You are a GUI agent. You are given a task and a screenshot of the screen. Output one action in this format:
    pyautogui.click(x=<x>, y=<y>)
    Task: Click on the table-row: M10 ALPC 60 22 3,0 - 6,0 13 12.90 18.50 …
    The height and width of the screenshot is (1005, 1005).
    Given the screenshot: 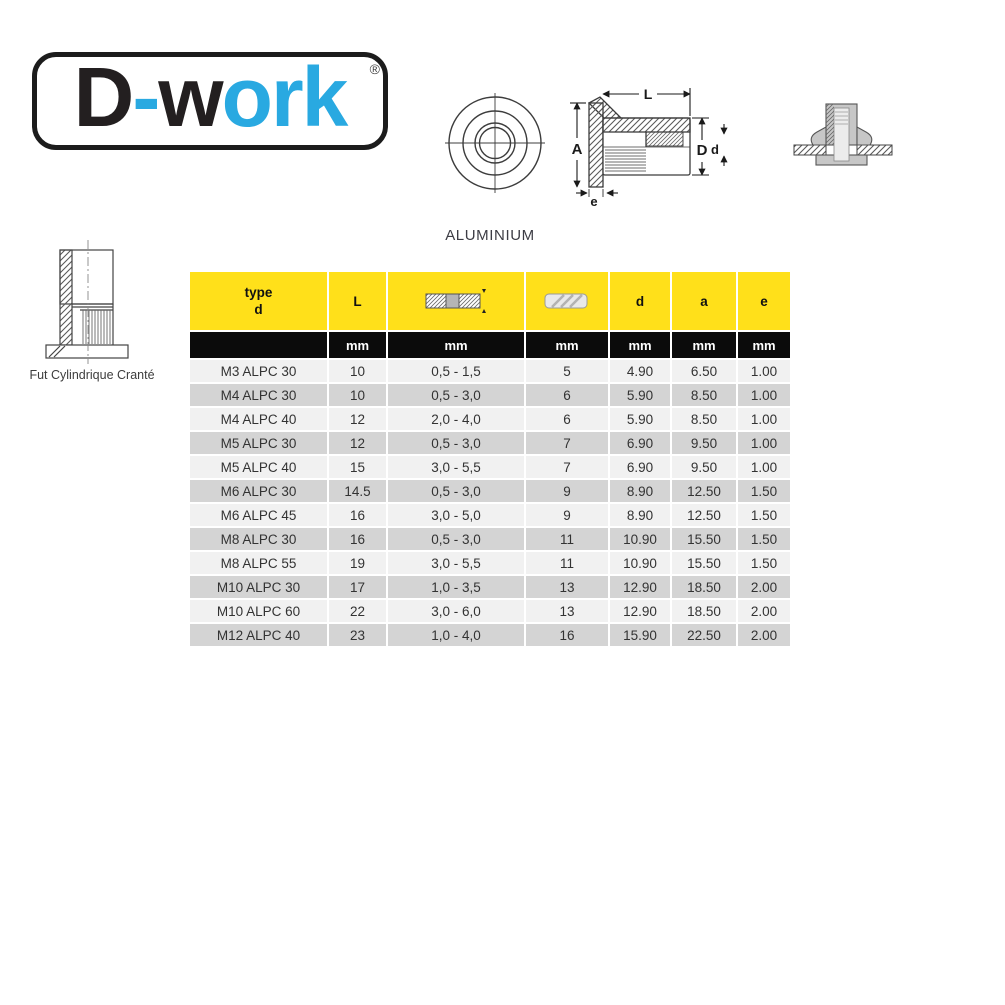 What is the action you would take?
    pyautogui.click(x=490, y=611)
    